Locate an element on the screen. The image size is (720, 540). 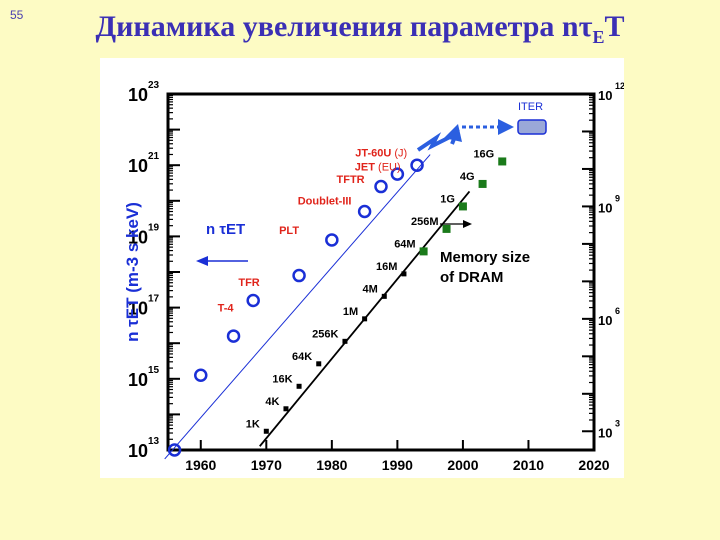
device-name: JT-60U is located at coordinates (373, 153).